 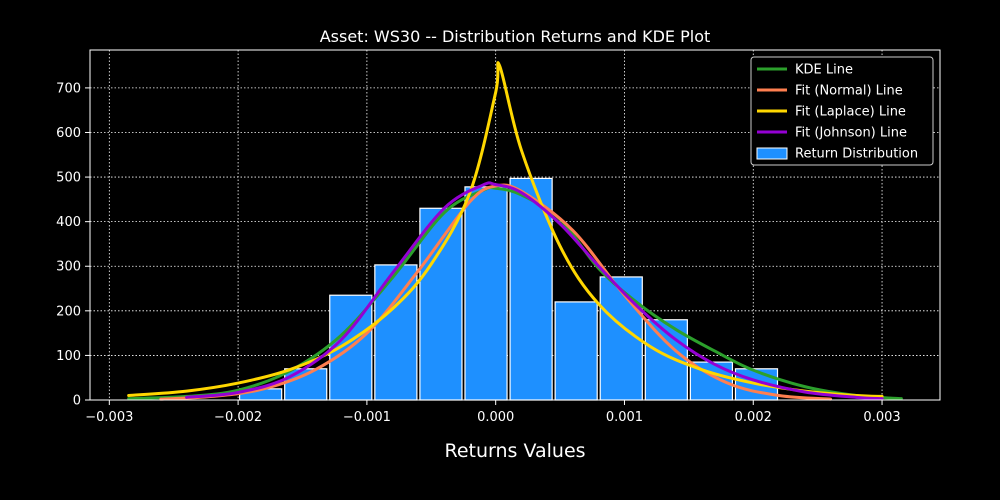 I want to click on y-axis-ticks: 0 100 200 300 400 500 600 700, so click(x=73, y=245).